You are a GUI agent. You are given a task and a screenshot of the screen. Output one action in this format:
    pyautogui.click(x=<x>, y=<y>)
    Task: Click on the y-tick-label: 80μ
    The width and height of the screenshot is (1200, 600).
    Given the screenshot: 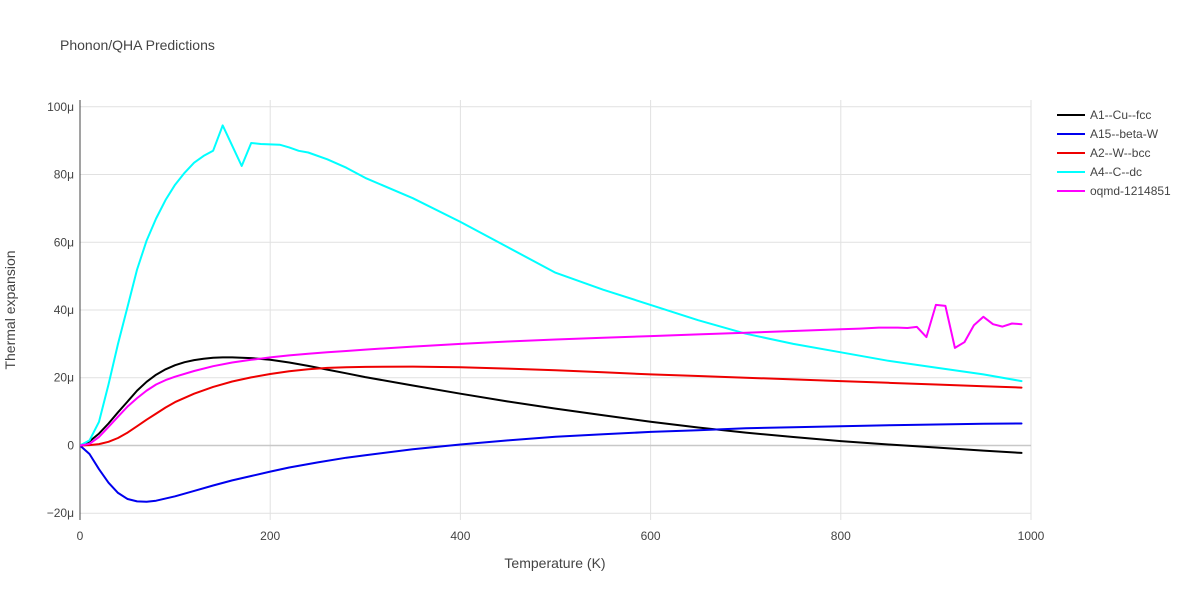 What is the action you would take?
    pyautogui.click(x=64, y=175)
    